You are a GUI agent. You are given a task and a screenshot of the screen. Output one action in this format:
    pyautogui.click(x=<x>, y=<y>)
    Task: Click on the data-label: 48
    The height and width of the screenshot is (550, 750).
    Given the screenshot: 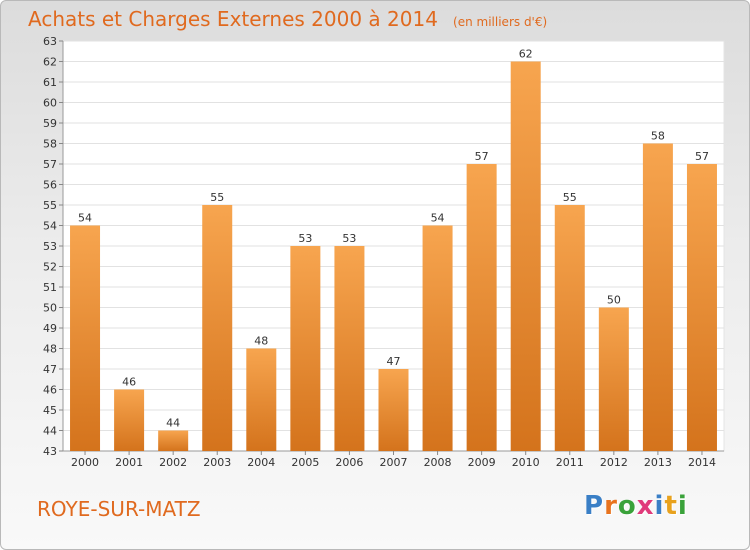 What is the action you would take?
    pyautogui.click(x=261, y=341)
    